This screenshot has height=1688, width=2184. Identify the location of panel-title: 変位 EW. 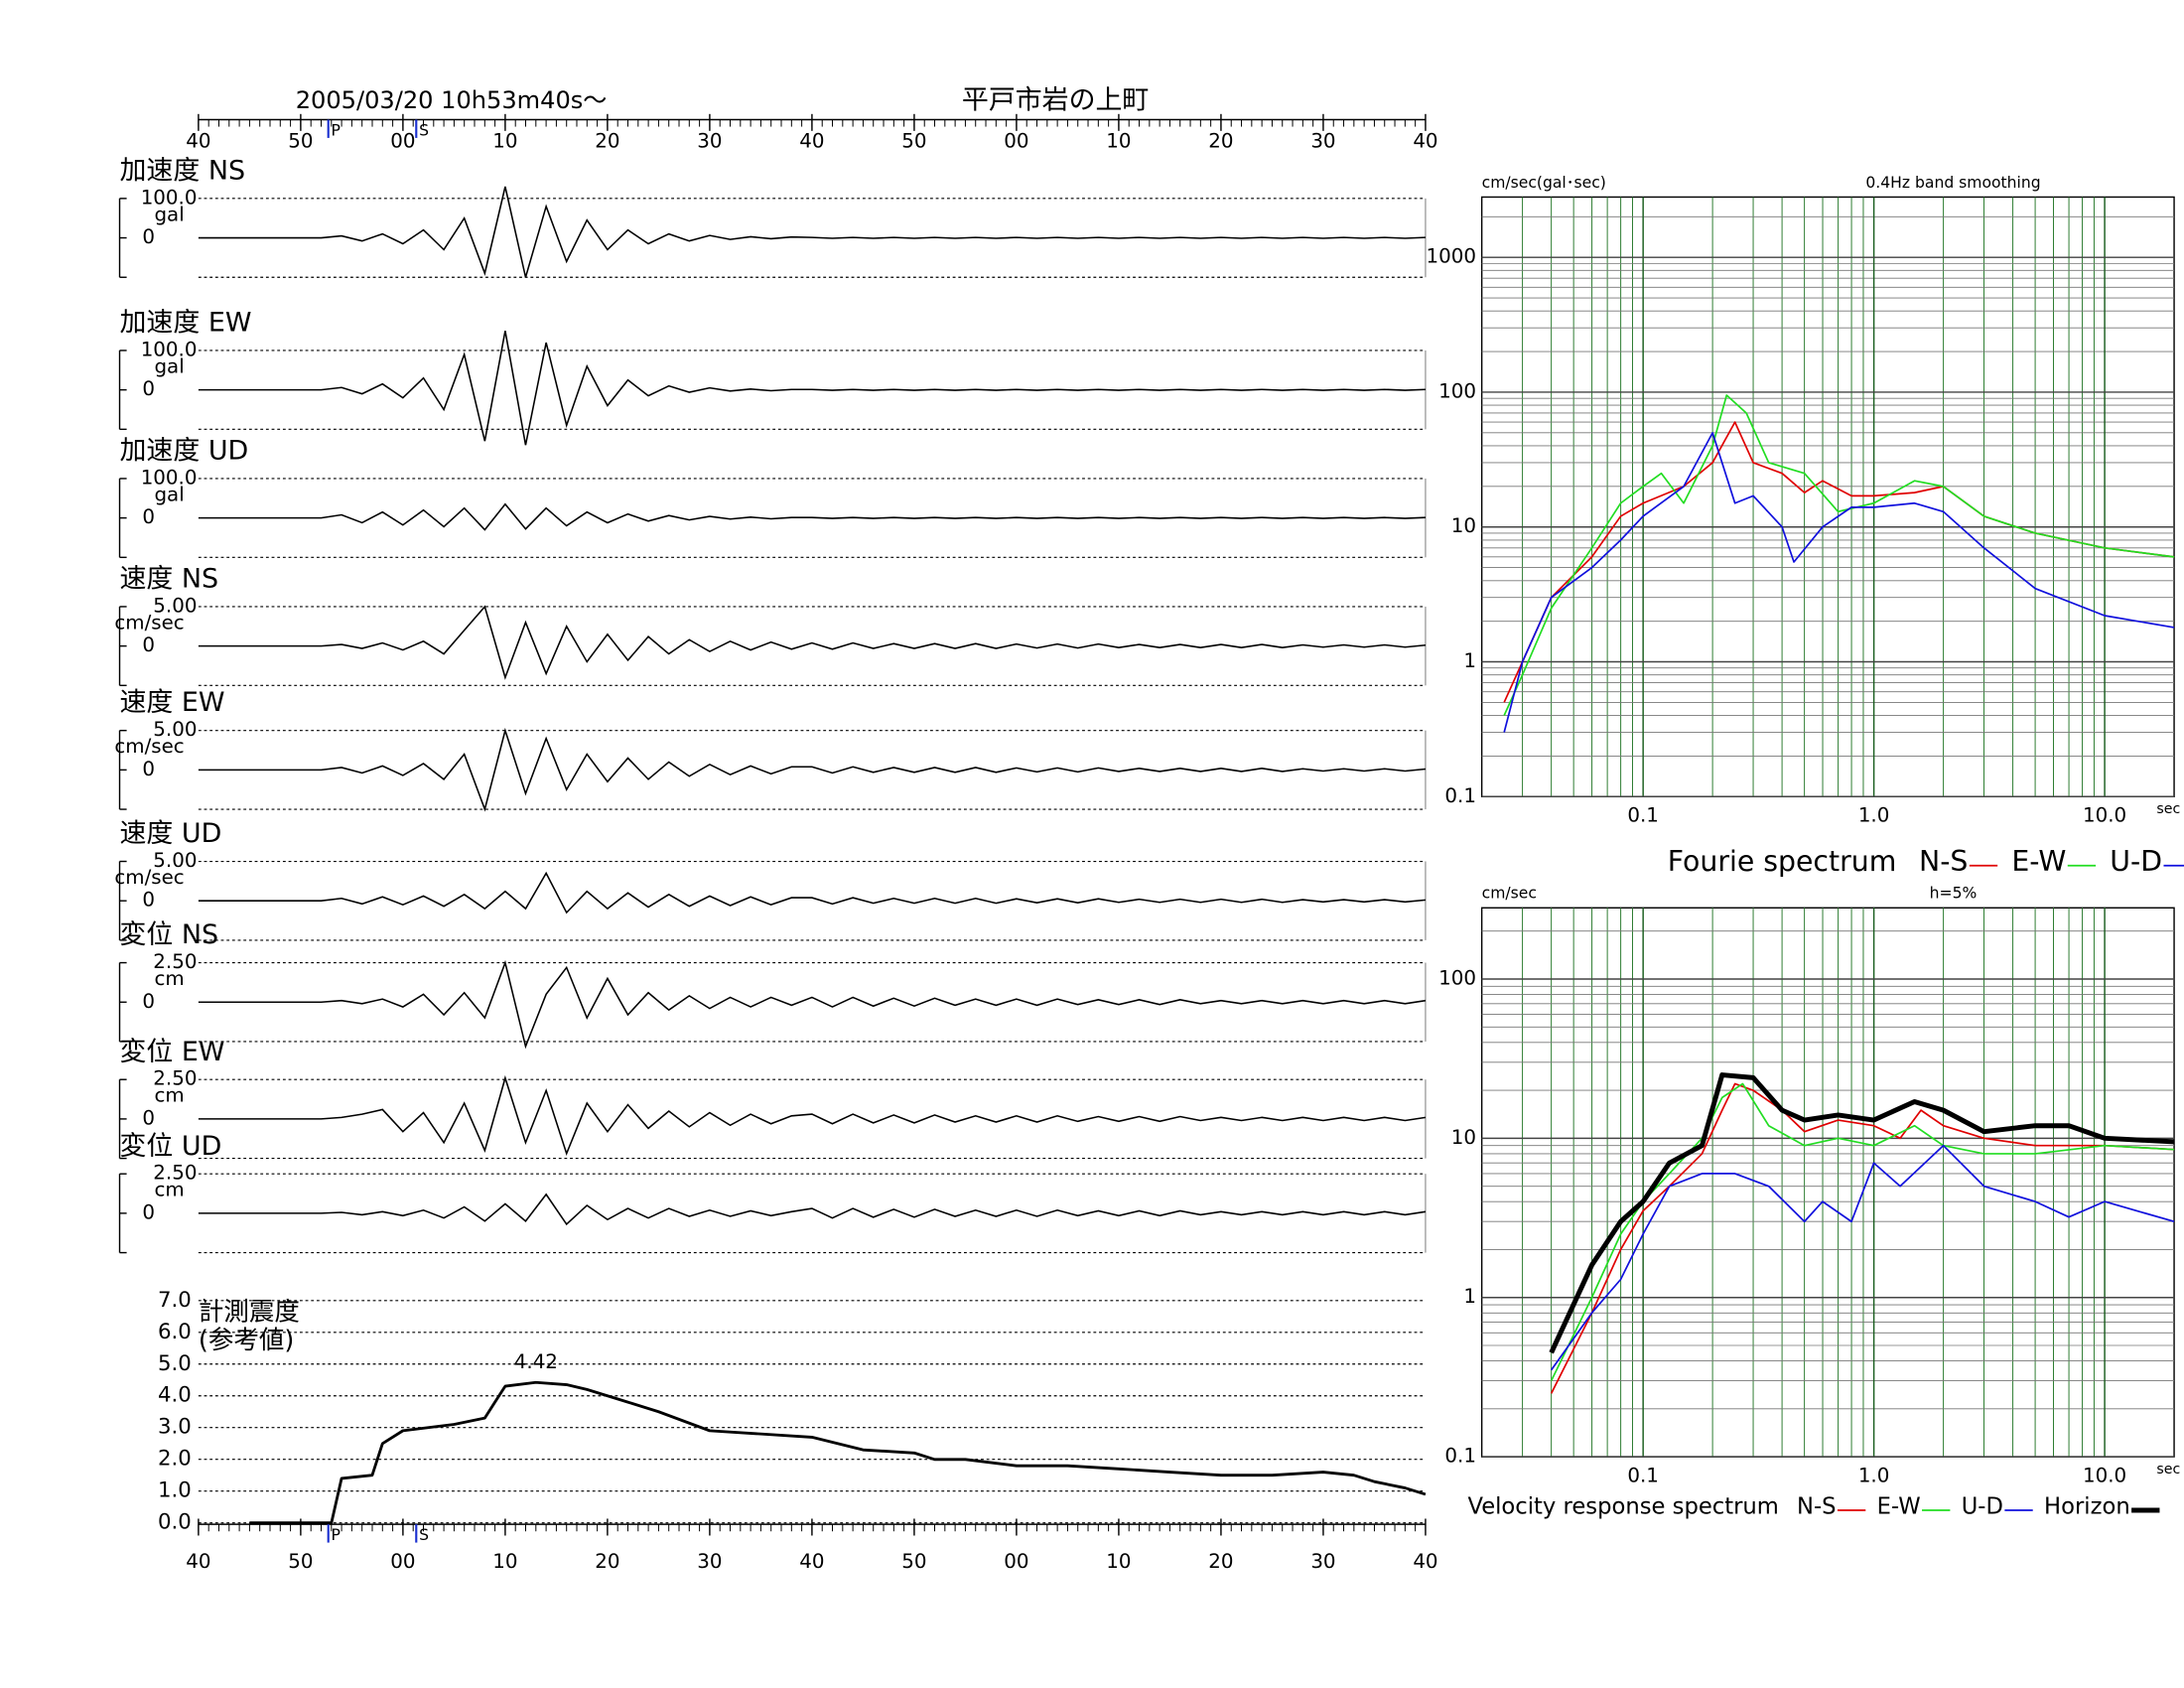
(172, 1052).